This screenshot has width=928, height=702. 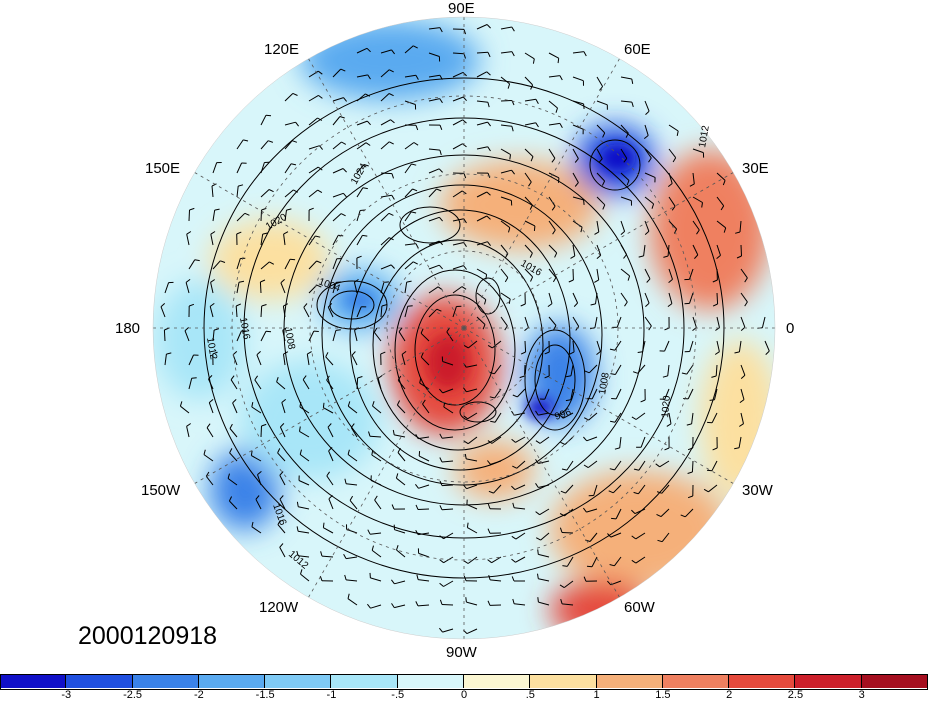 I want to click on date-stamp: 2000120918, so click(x=148, y=636).